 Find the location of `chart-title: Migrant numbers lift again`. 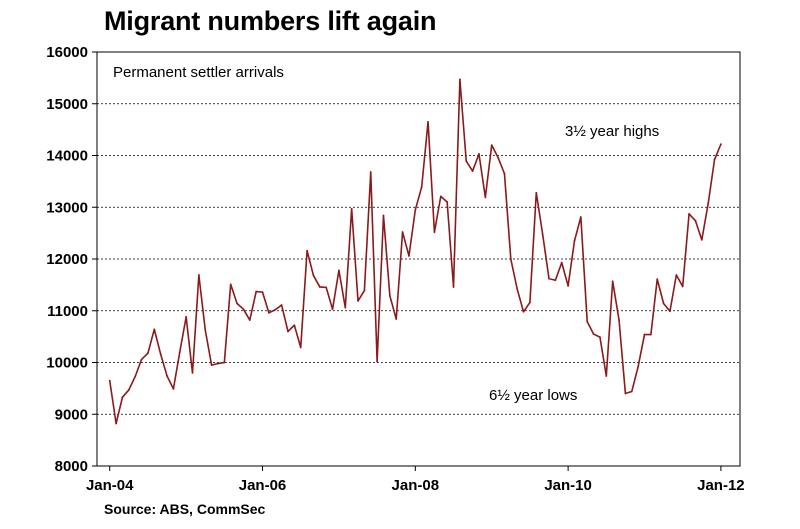

chart-title: Migrant numbers lift again is located at coordinates (270, 21).